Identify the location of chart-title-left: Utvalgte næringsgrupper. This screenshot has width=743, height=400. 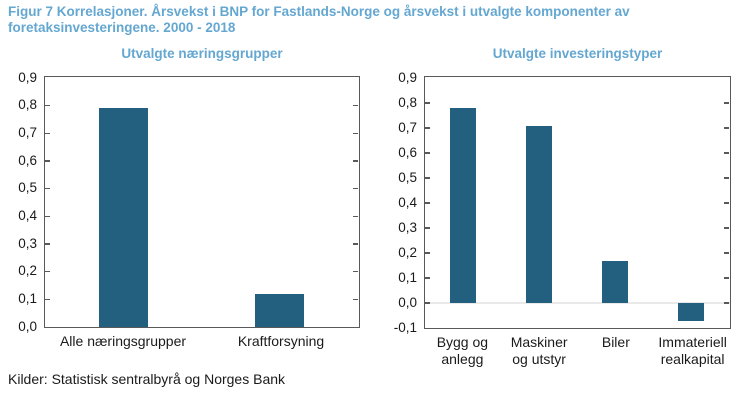
(202, 53).